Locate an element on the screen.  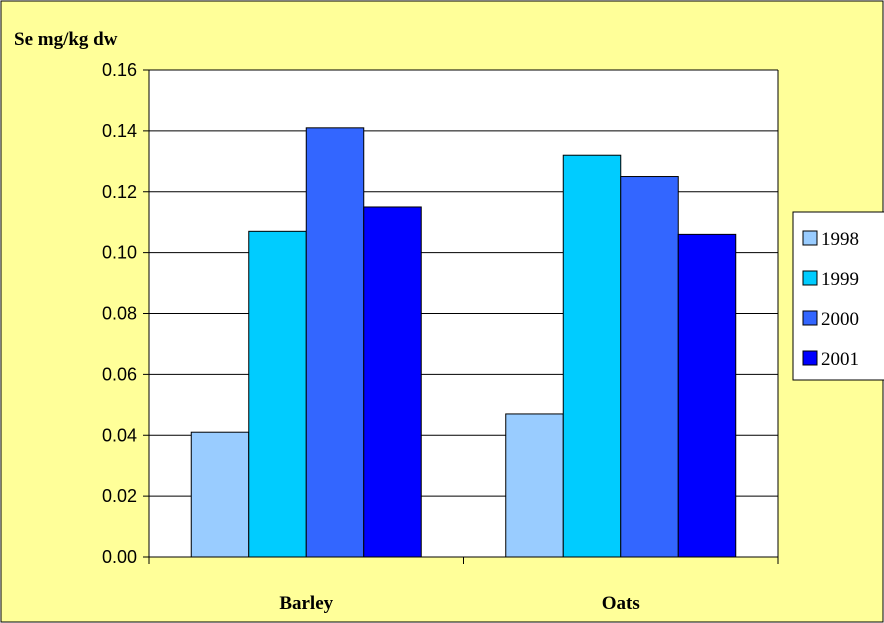
legend-label-1998: 1998 is located at coordinates (840, 239).